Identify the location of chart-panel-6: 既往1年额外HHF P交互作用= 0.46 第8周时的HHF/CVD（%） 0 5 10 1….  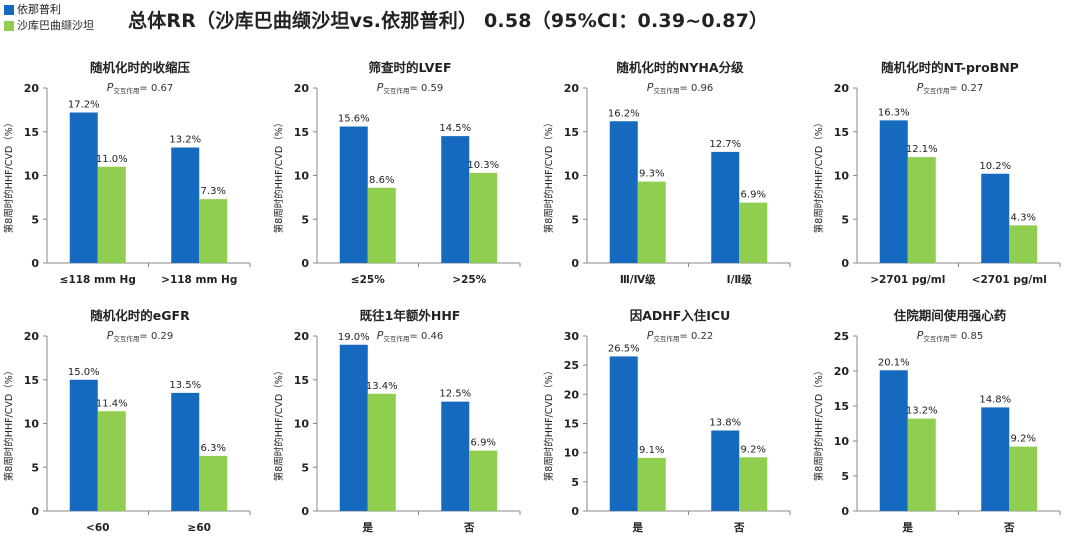
(405, 419).